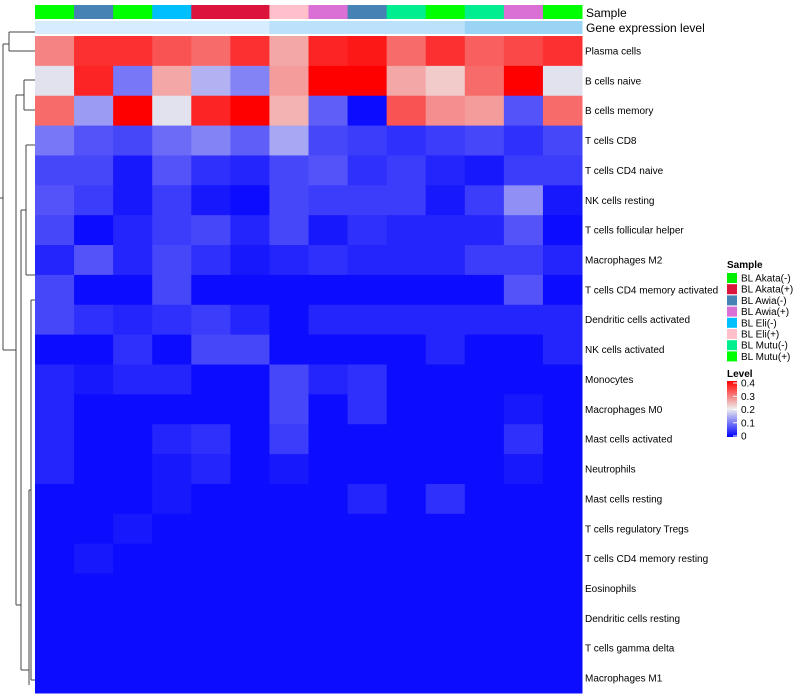  Describe the element at coordinates (765, 357) in the screenshot. I see `legend-entry-label: BL Mutu(+)` at that location.